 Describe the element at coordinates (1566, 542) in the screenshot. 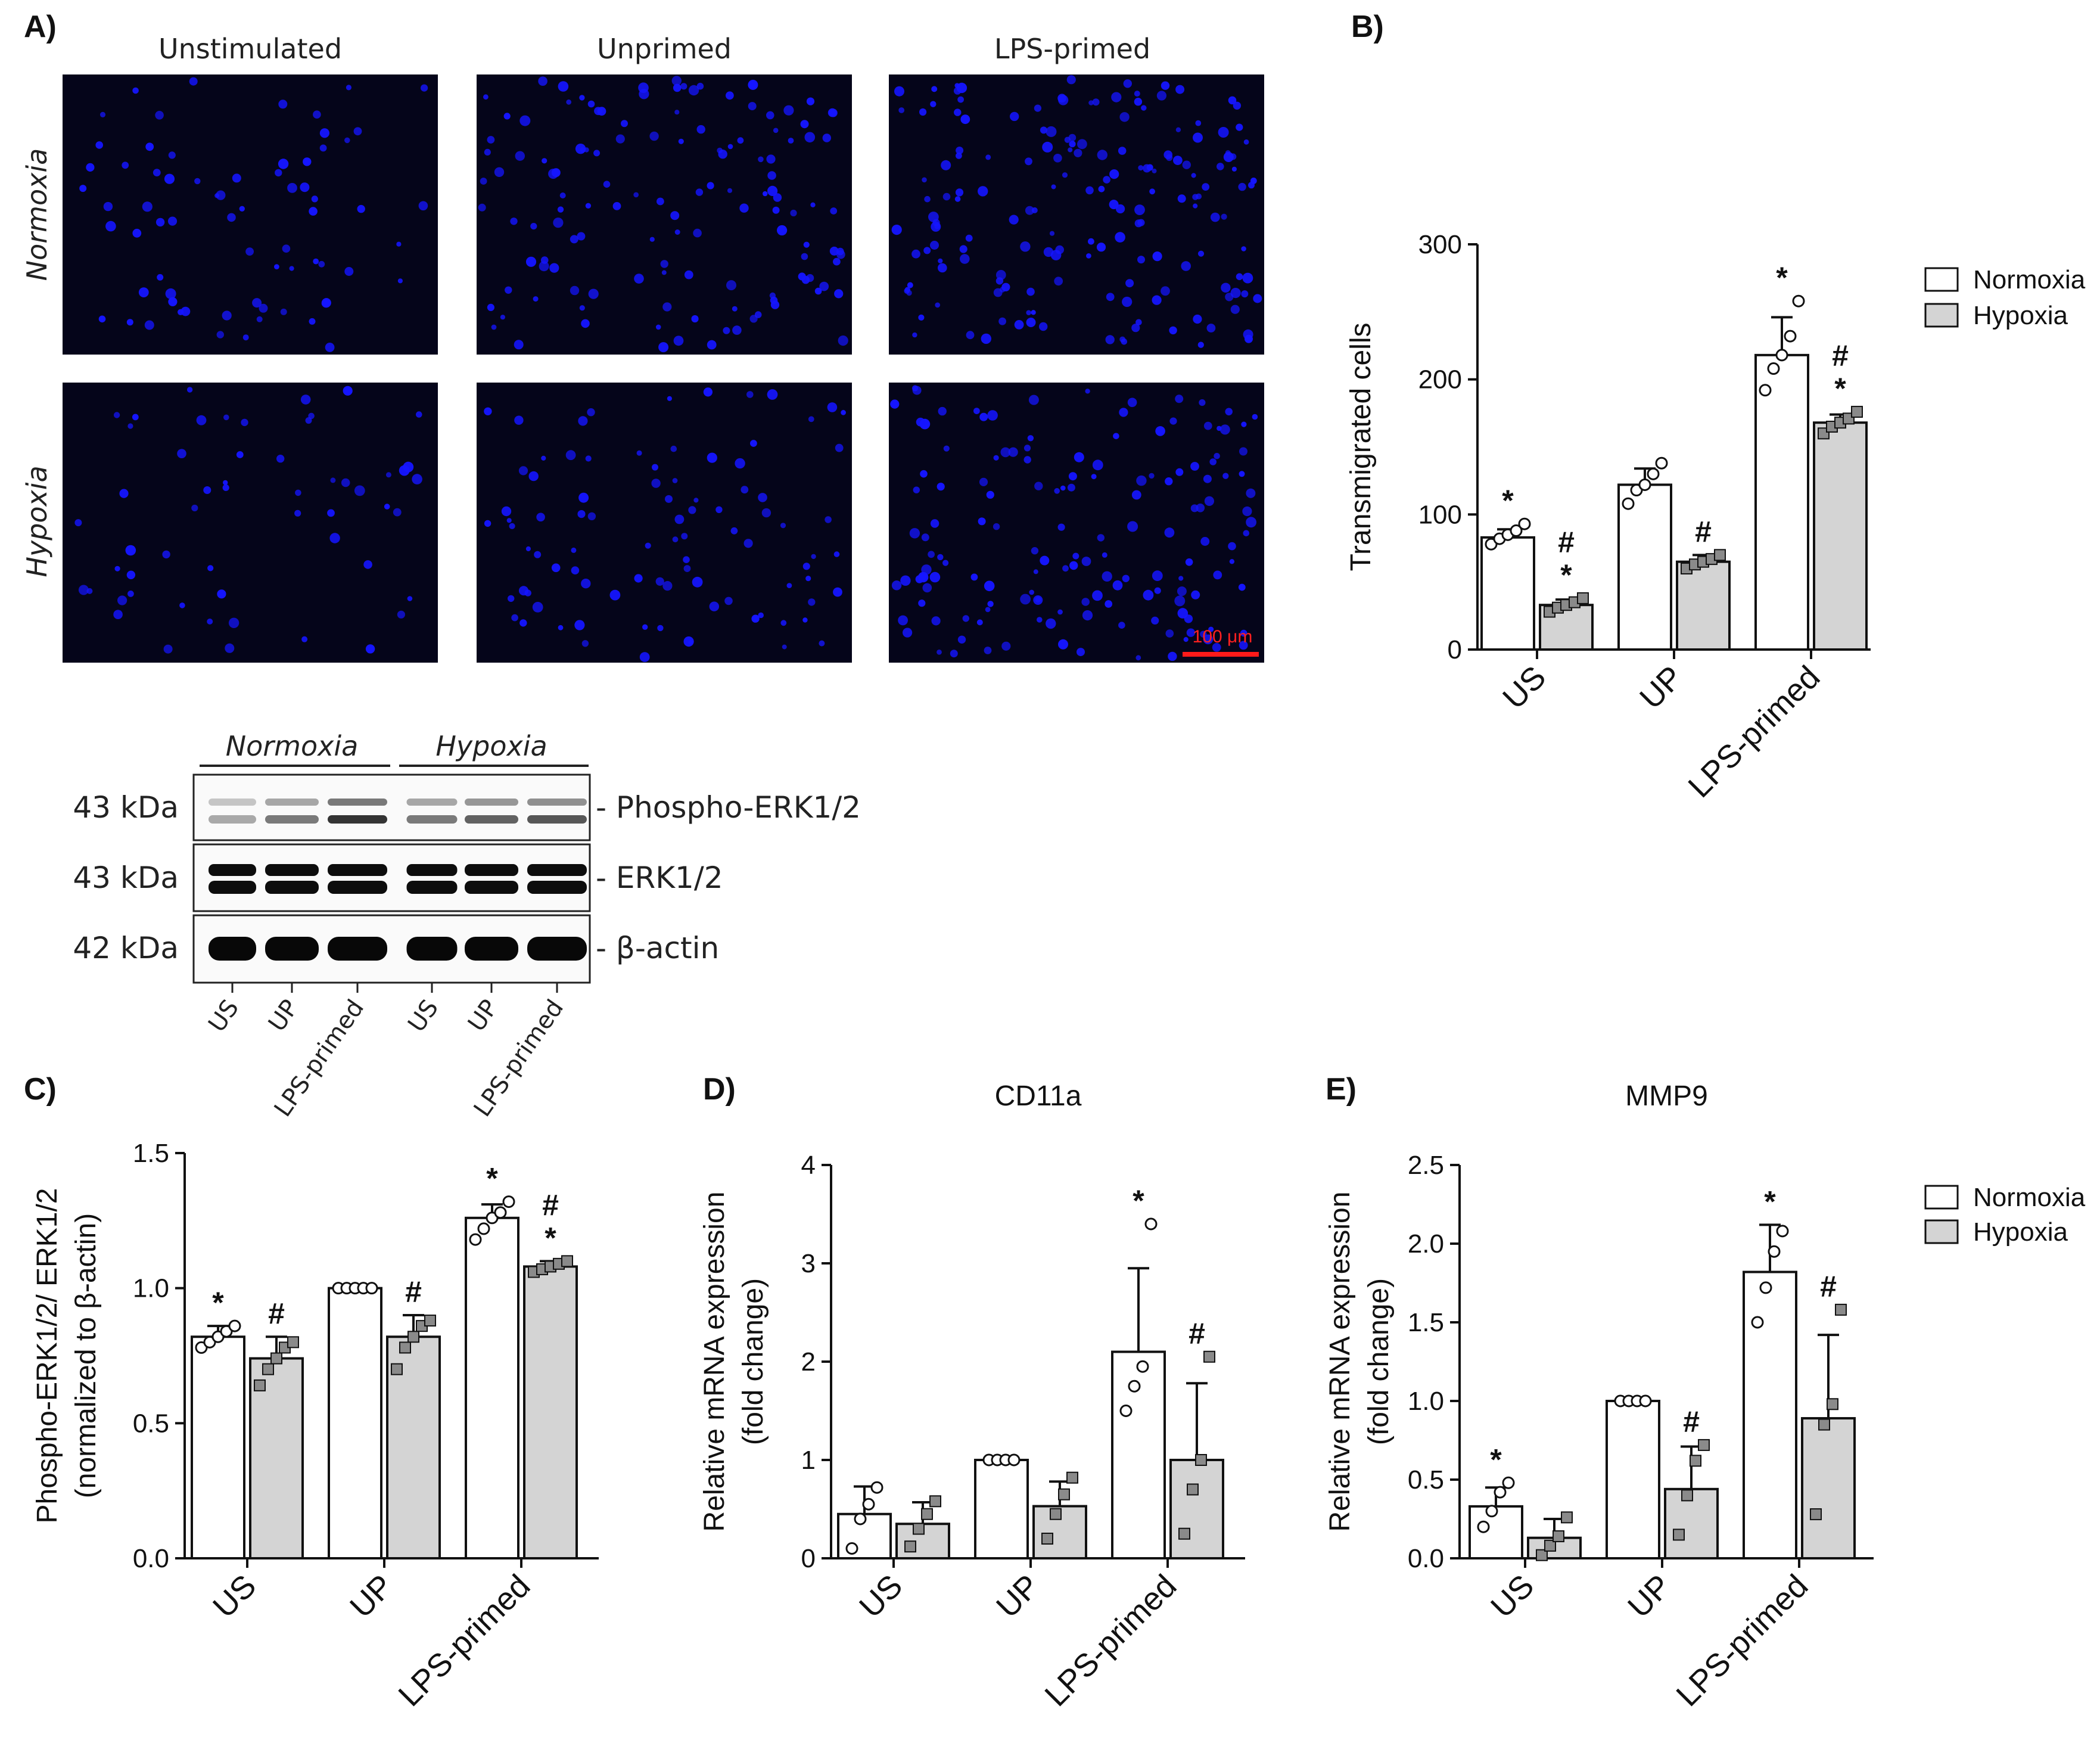

I see `chart-b-significance-mark: #` at that location.